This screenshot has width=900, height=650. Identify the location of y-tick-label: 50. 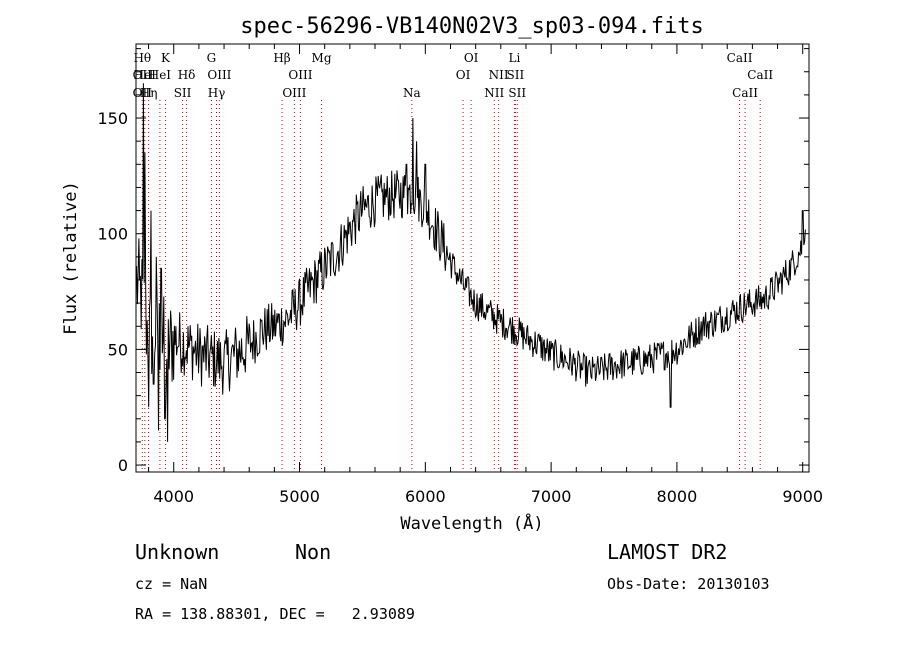
(118, 349).